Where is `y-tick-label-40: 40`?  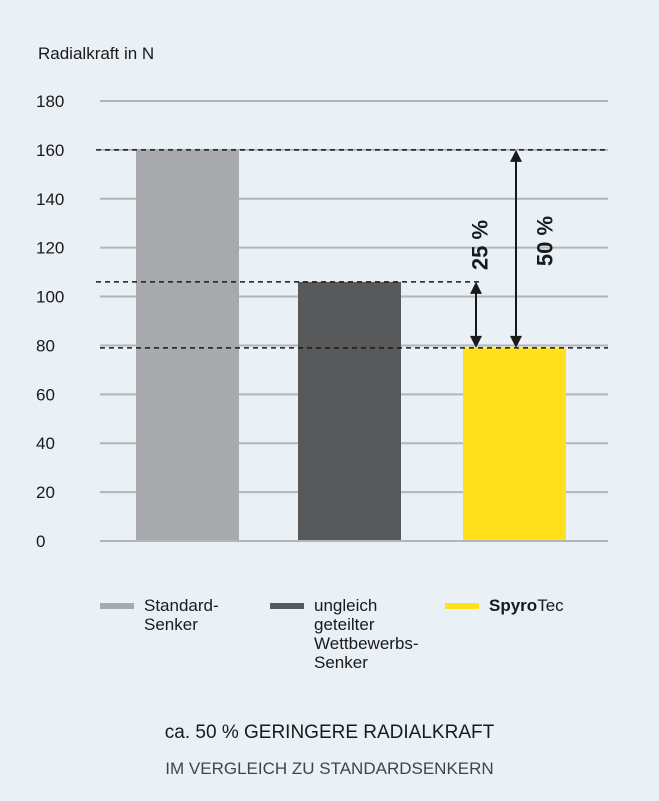
y-tick-label-40: 40 is located at coordinates (45, 443).